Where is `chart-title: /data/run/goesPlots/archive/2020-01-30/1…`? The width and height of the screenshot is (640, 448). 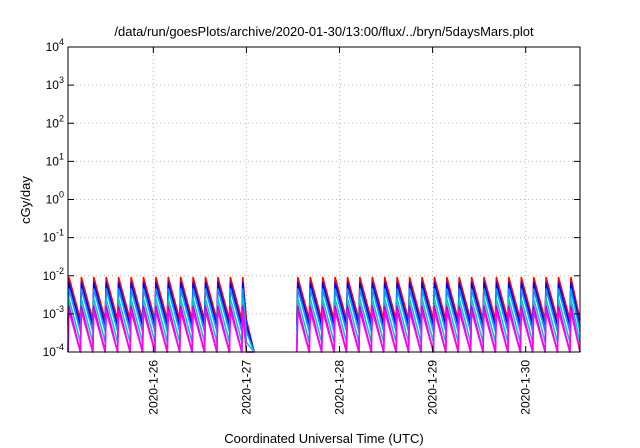
chart-title: /data/run/goesPlots/archive/2020-01-30/1… is located at coordinates (324, 31).